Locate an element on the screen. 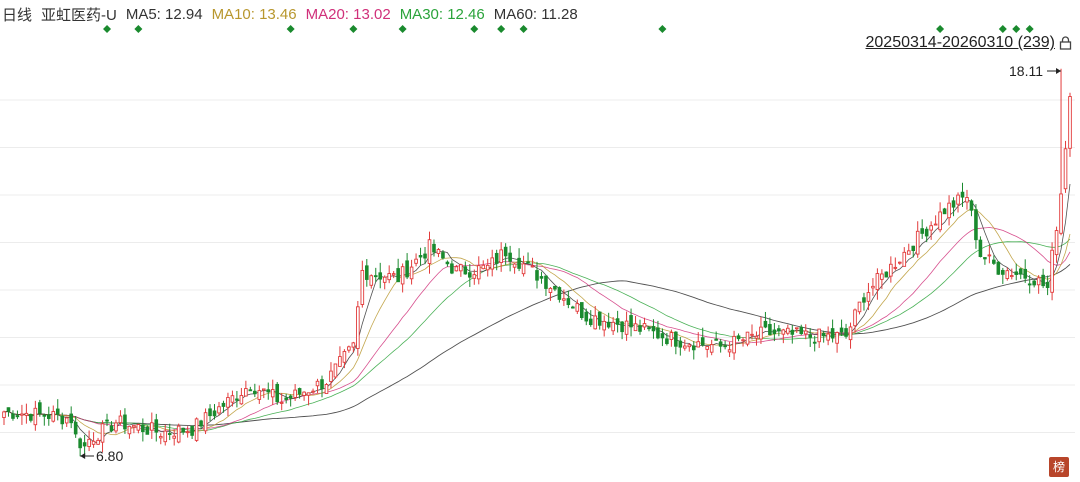 This screenshot has width=1080, height=482. lock-icon is located at coordinates (1065, 43).